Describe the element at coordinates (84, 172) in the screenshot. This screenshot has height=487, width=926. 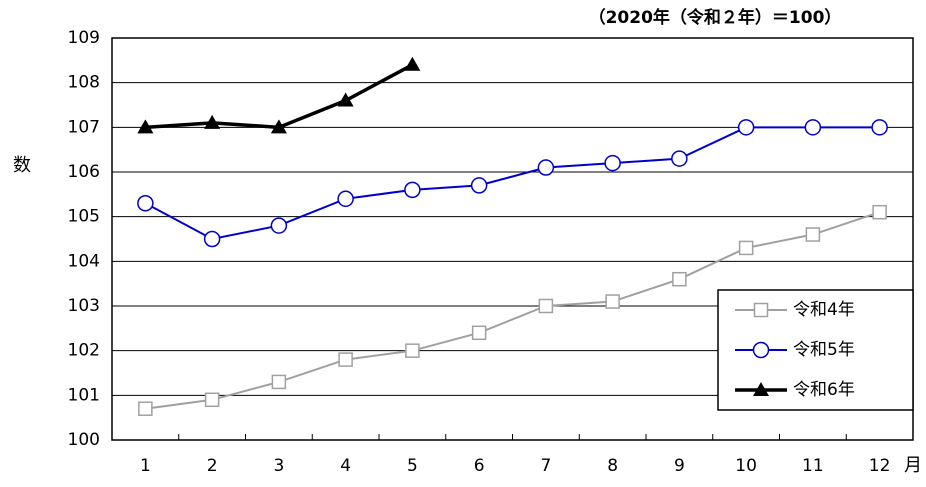
I see `y-tick-label: 106` at that location.